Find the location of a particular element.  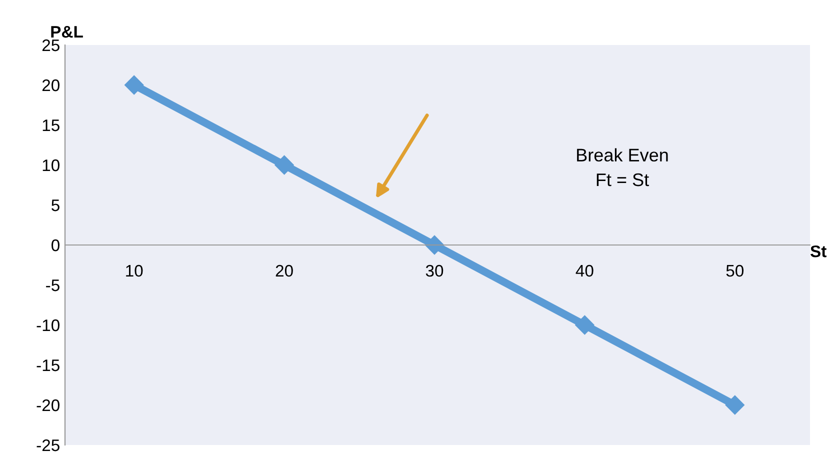

x-tick-label: 20 is located at coordinates (284, 270).